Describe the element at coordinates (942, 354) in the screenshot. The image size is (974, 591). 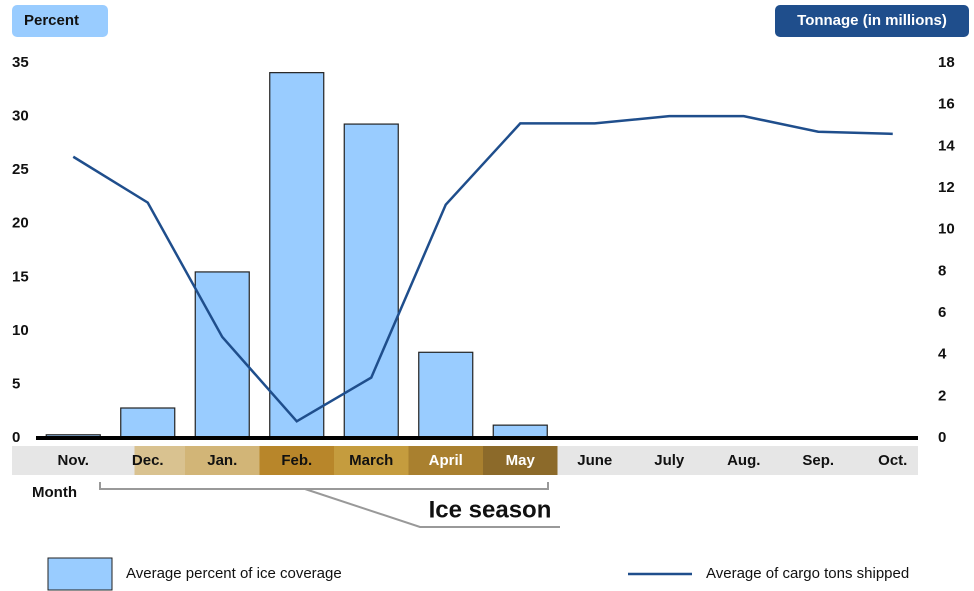
I see `y2-tick-label: 4` at that location.